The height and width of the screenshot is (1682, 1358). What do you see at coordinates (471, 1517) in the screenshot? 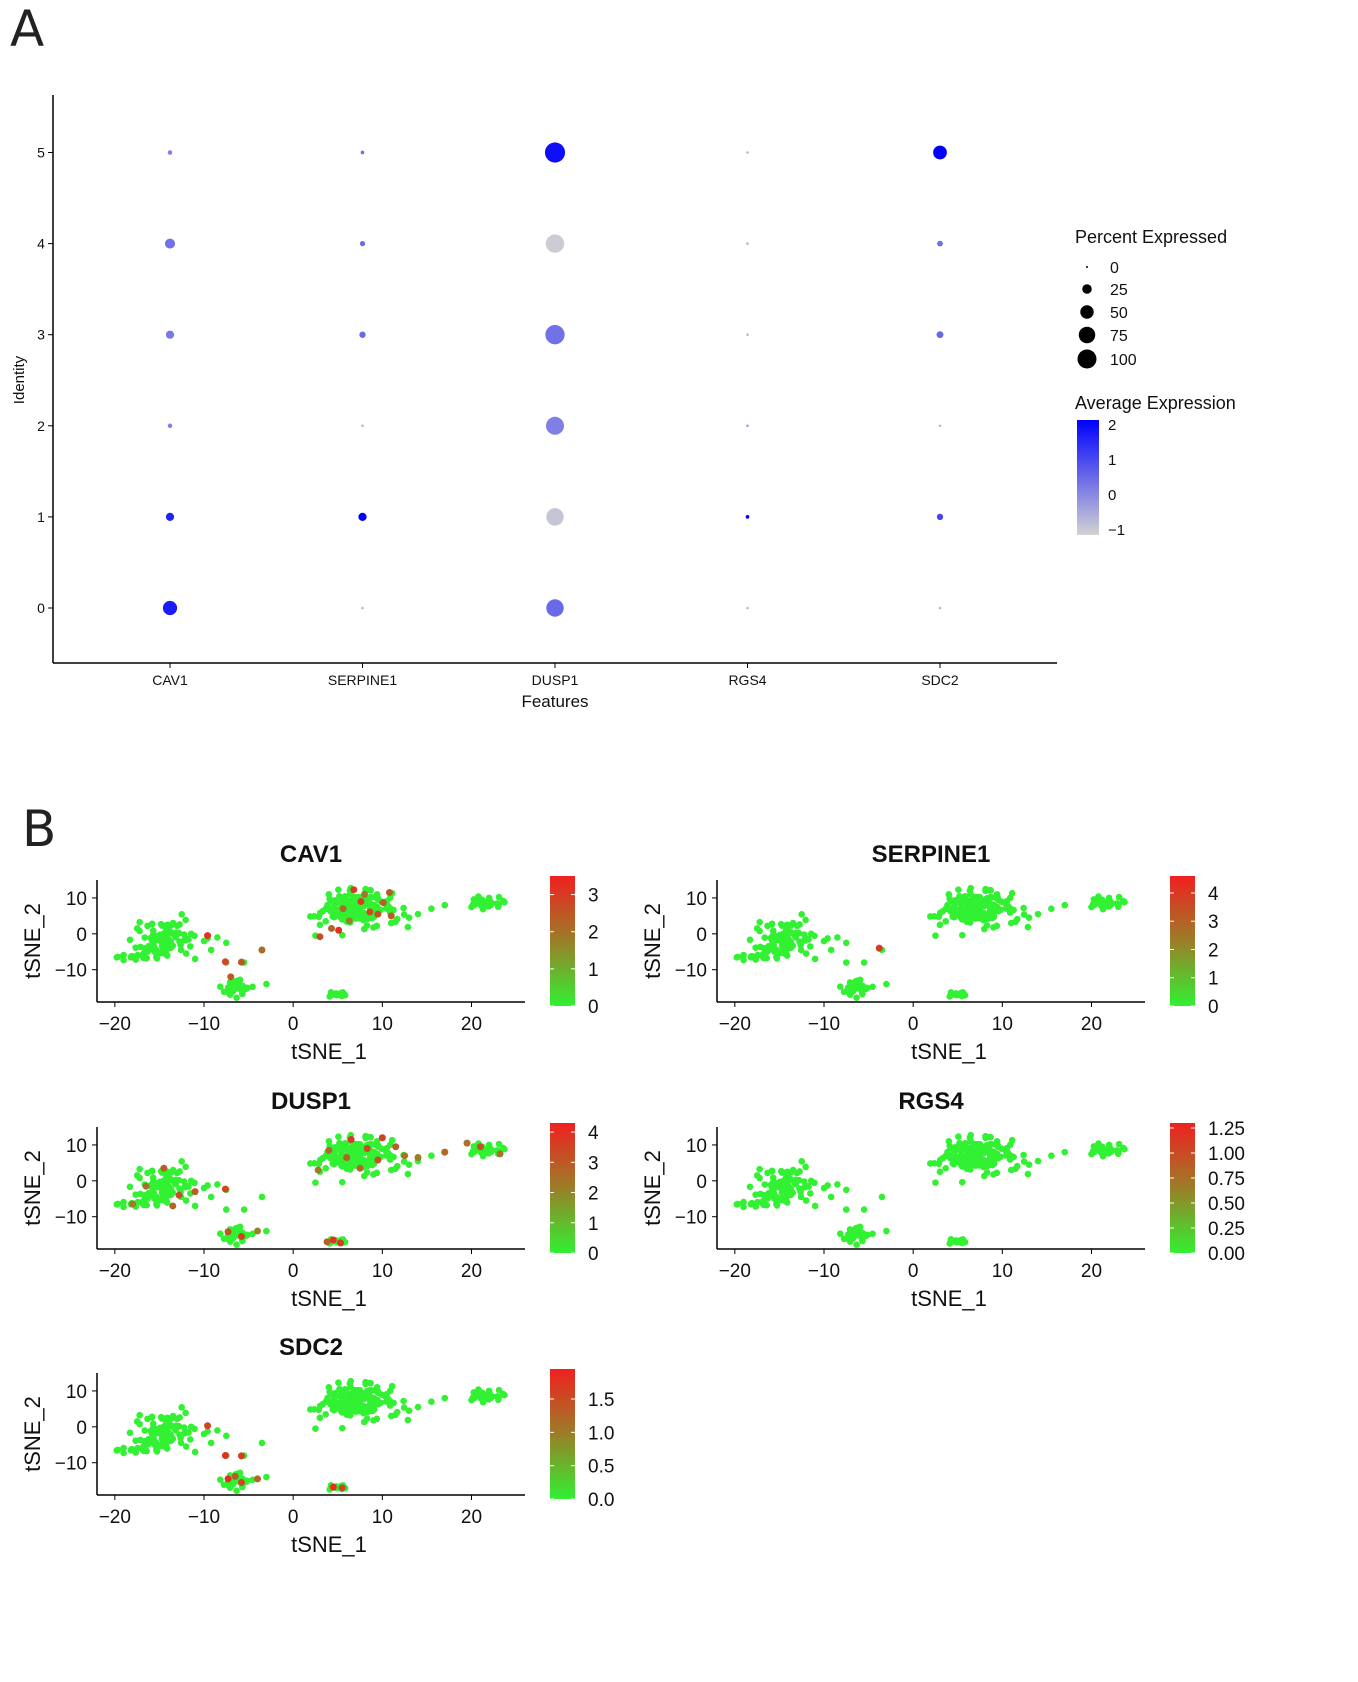
I see `x-tick-label: 20` at bounding box center [471, 1517].